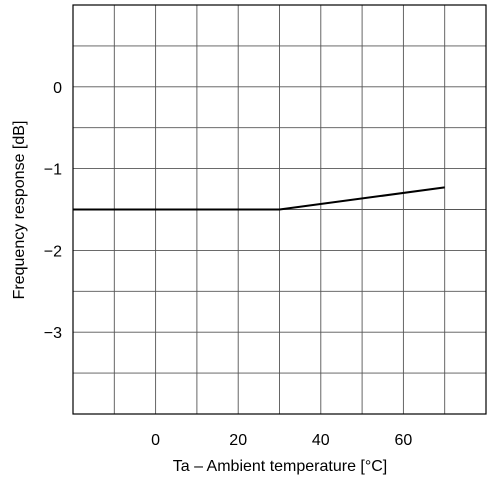 The width and height of the screenshot is (488, 482). What do you see at coordinates (53, 333) in the screenshot?
I see `y-tick-label: −3` at bounding box center [53, 333].